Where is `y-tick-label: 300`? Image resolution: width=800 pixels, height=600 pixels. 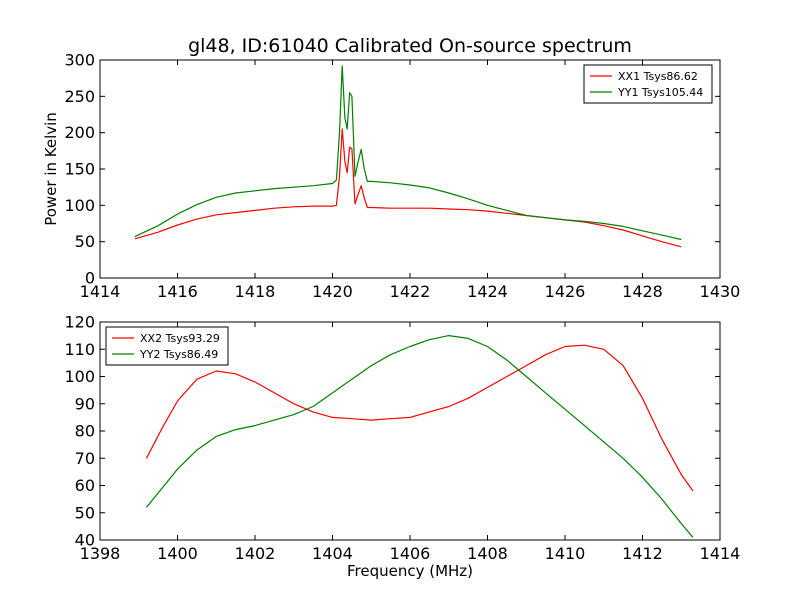
y-tick-label: 300 is located at coordinates (79, 60).